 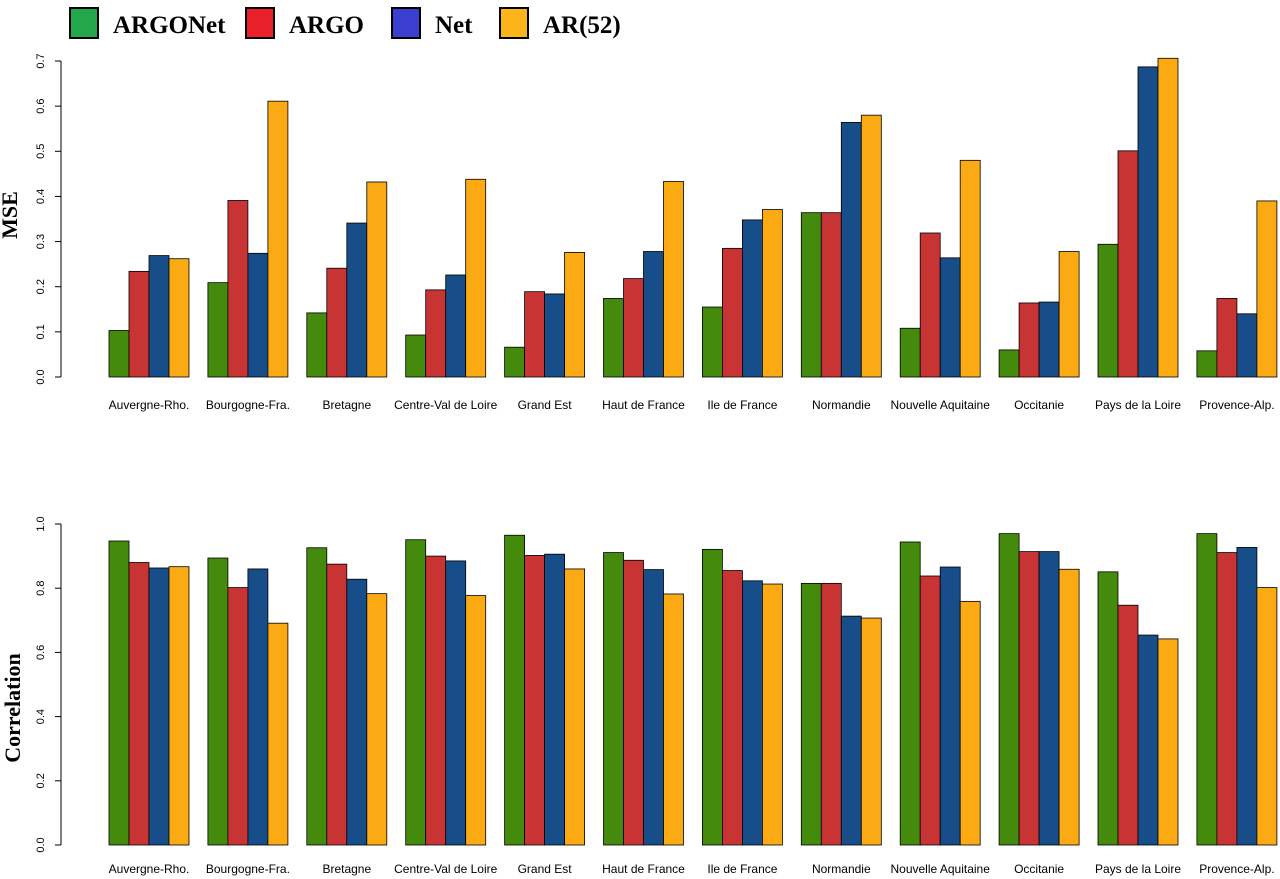 I want to click on mse-category-label: Haut de France, so click(x=643, y=405).